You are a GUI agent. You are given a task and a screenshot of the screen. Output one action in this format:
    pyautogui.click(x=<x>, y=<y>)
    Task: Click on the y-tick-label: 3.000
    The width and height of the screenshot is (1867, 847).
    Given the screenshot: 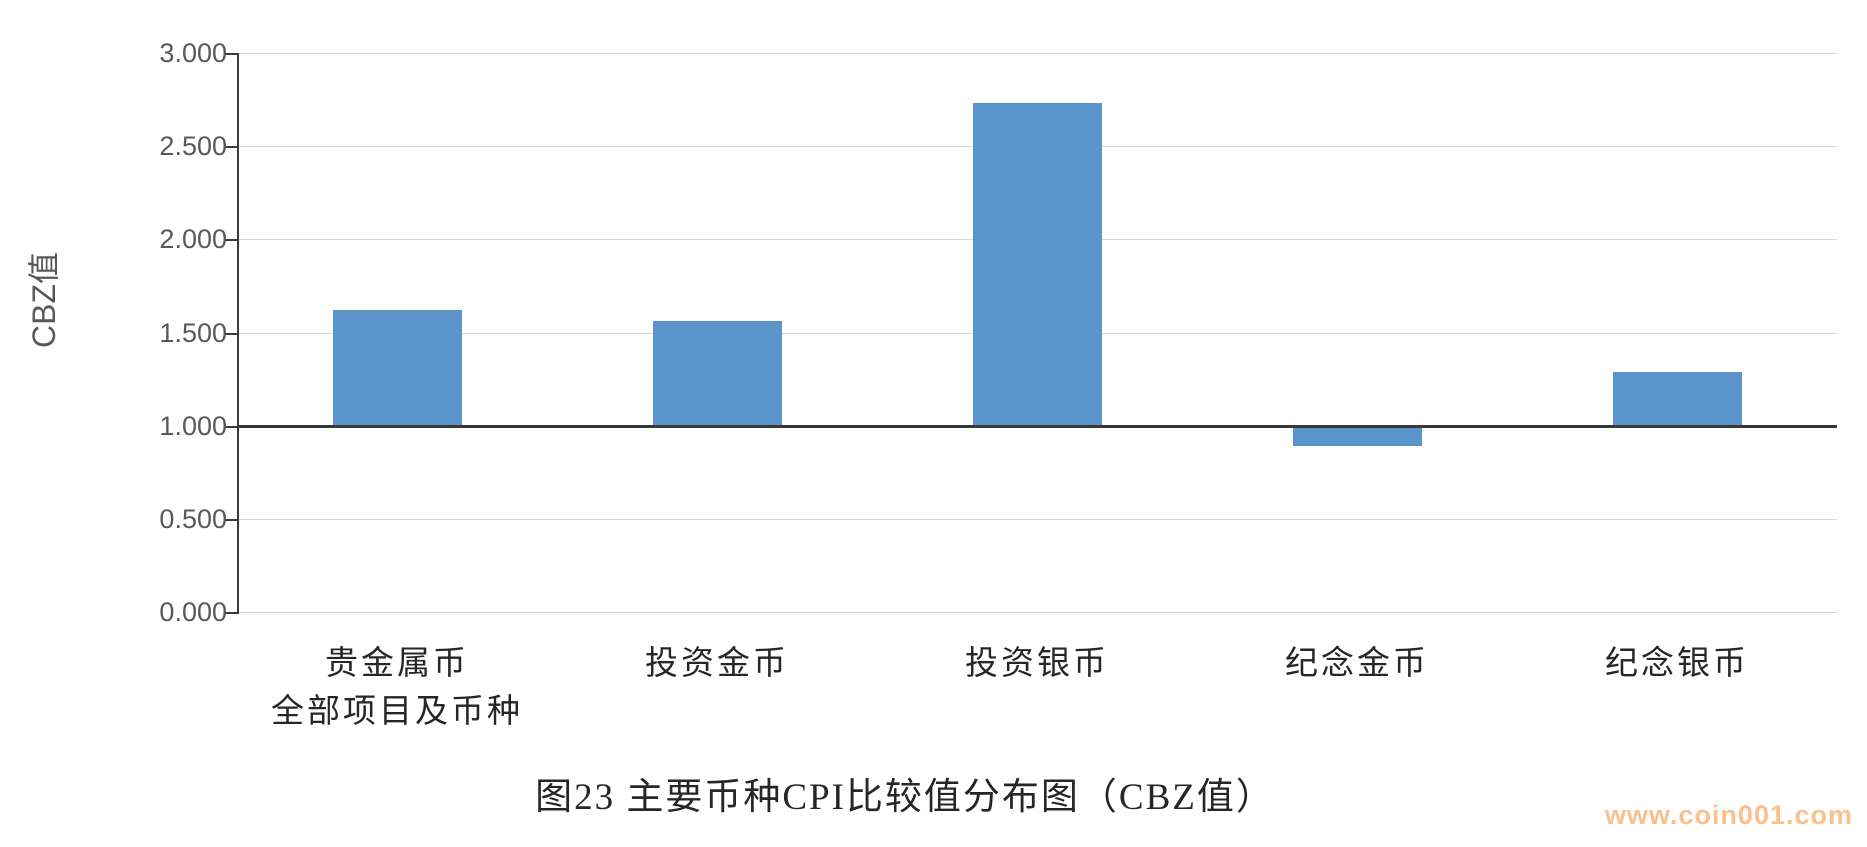 What is the action you would take?
    pyautogui.click(x=193, y=53)
    